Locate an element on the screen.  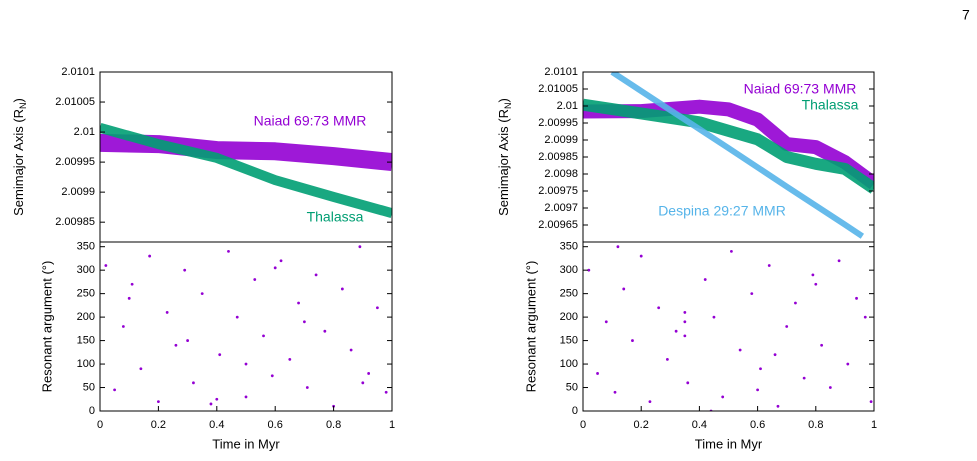
y-tick-label: 350 is located at coordinates (86, 247).